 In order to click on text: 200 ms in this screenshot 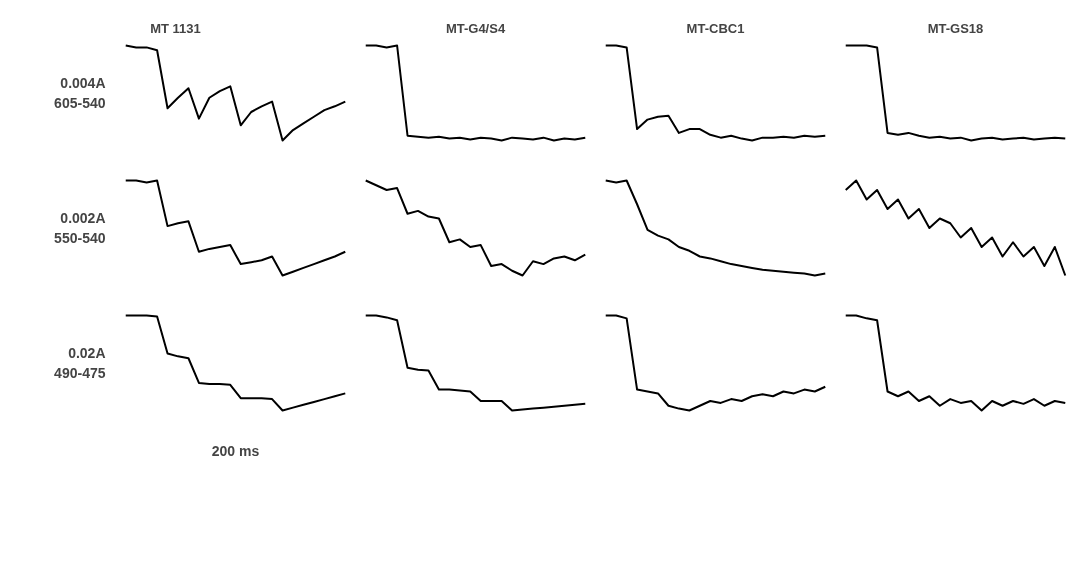, I will do `click(235, 450)`.